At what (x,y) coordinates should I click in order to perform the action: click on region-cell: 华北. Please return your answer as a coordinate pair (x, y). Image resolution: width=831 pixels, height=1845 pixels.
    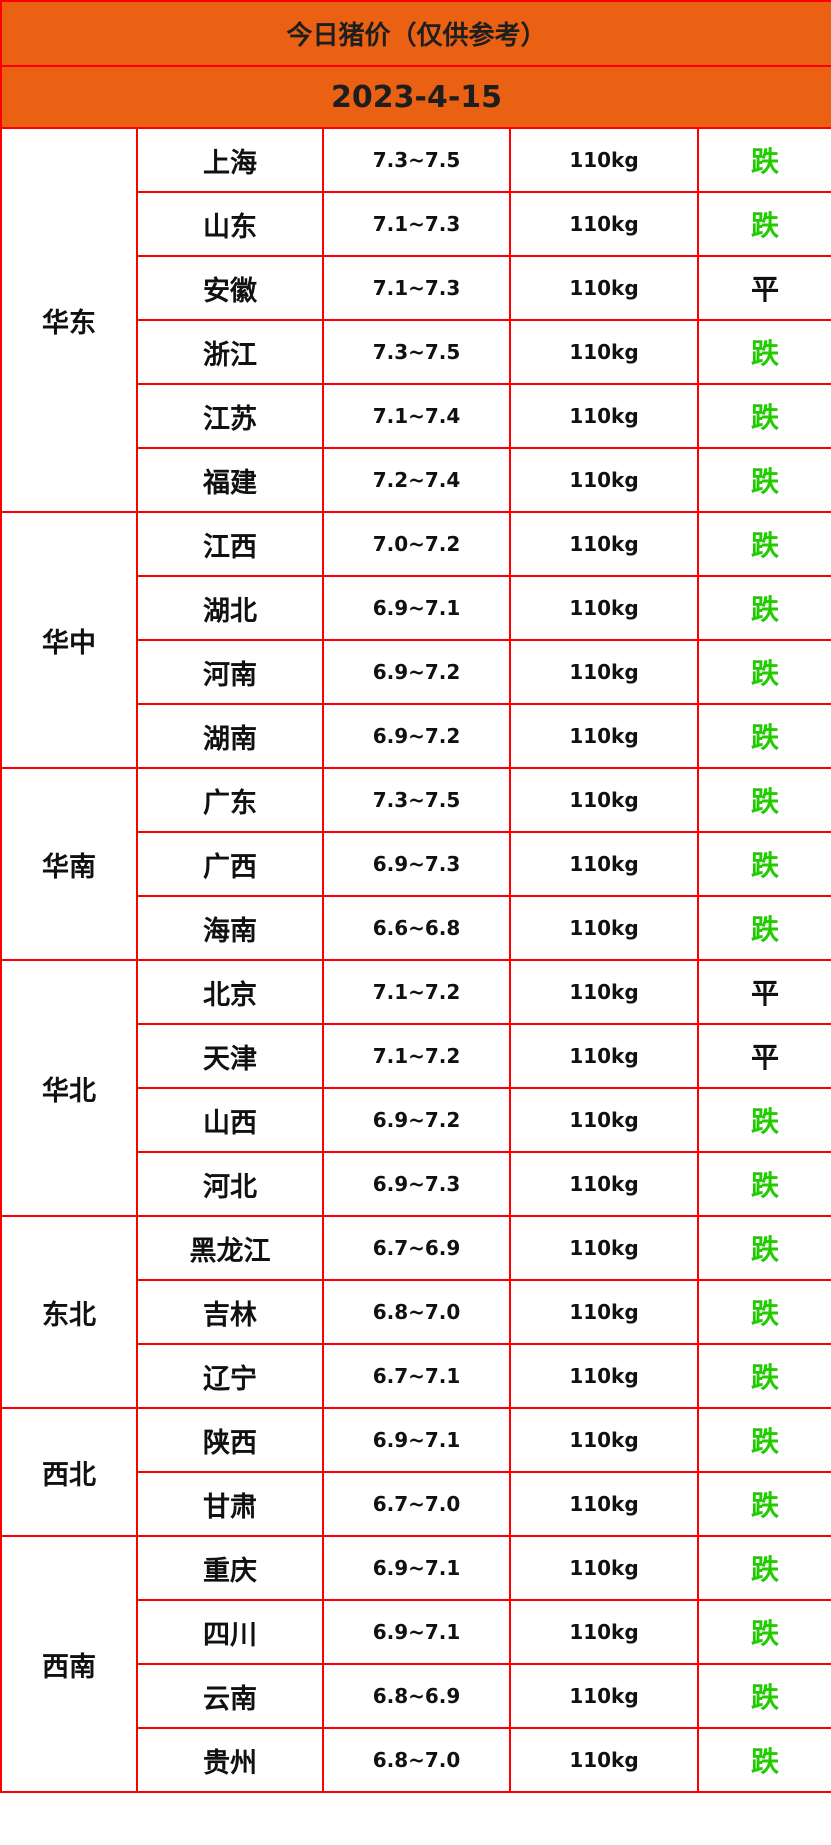
    Looking at the image, I should click on (69, 1088).